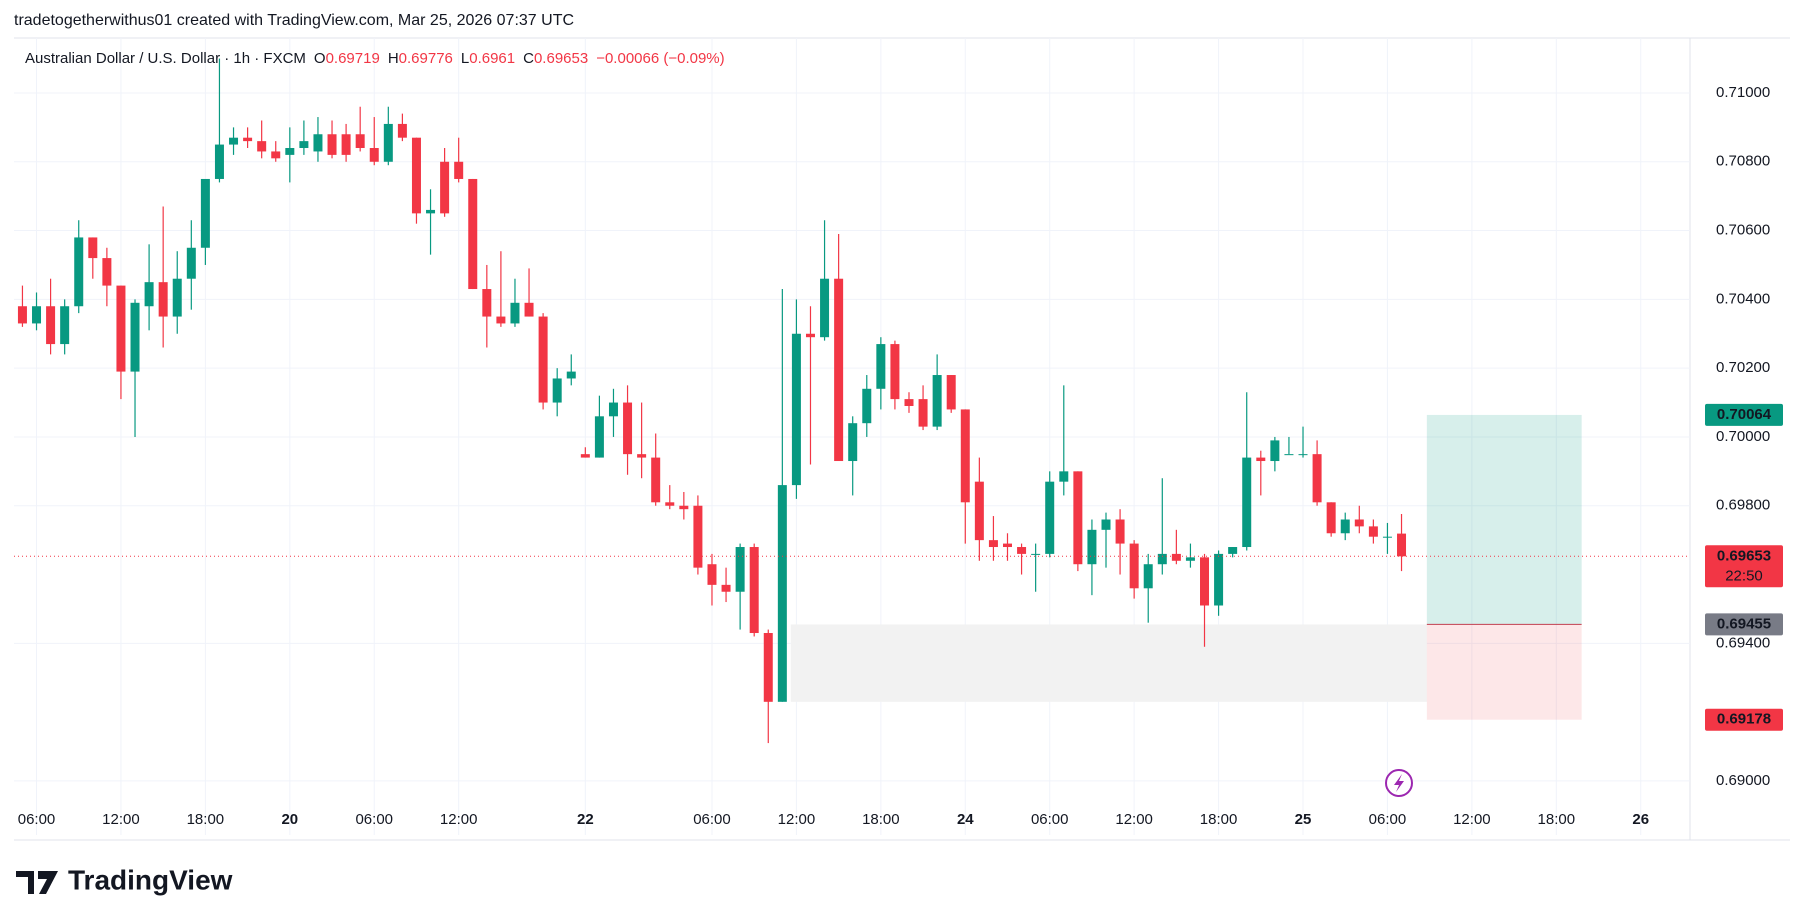 The height and width of the screenshot is (922, 1803). What do you see at coordinates (1303, 819) in the screenshot?
I see `x-tick-label: 25` at bounding box center [1303, 819].